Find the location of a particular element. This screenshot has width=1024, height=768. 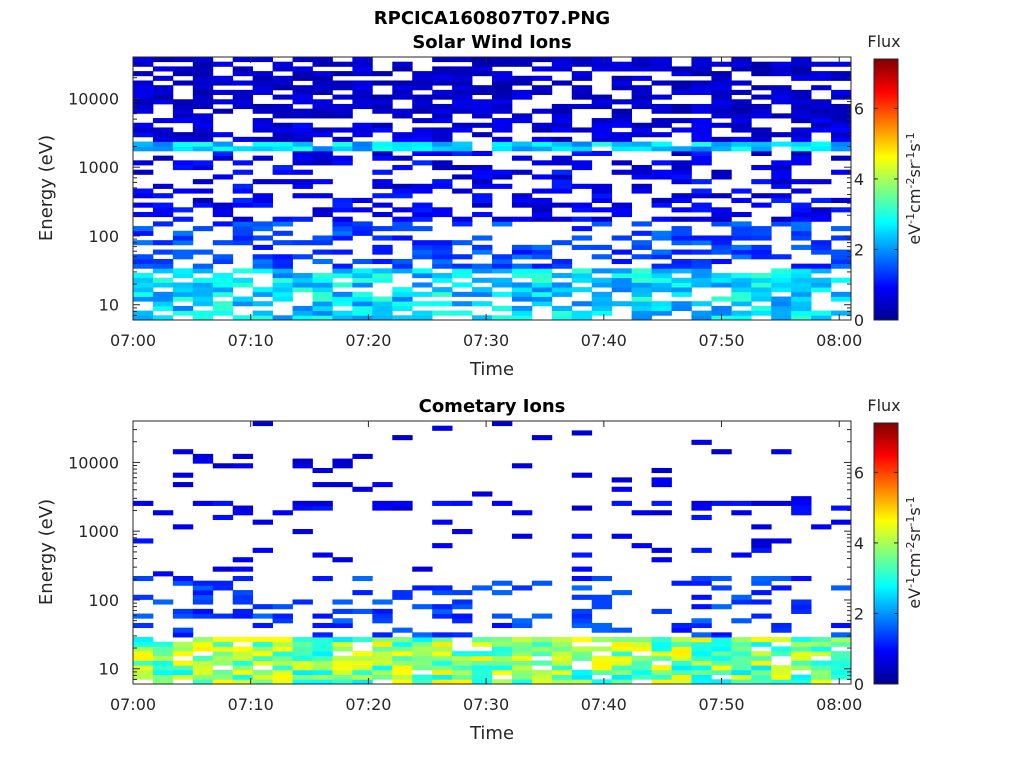

x-tick-label: 07:40 is located at coordinates (604, 340).